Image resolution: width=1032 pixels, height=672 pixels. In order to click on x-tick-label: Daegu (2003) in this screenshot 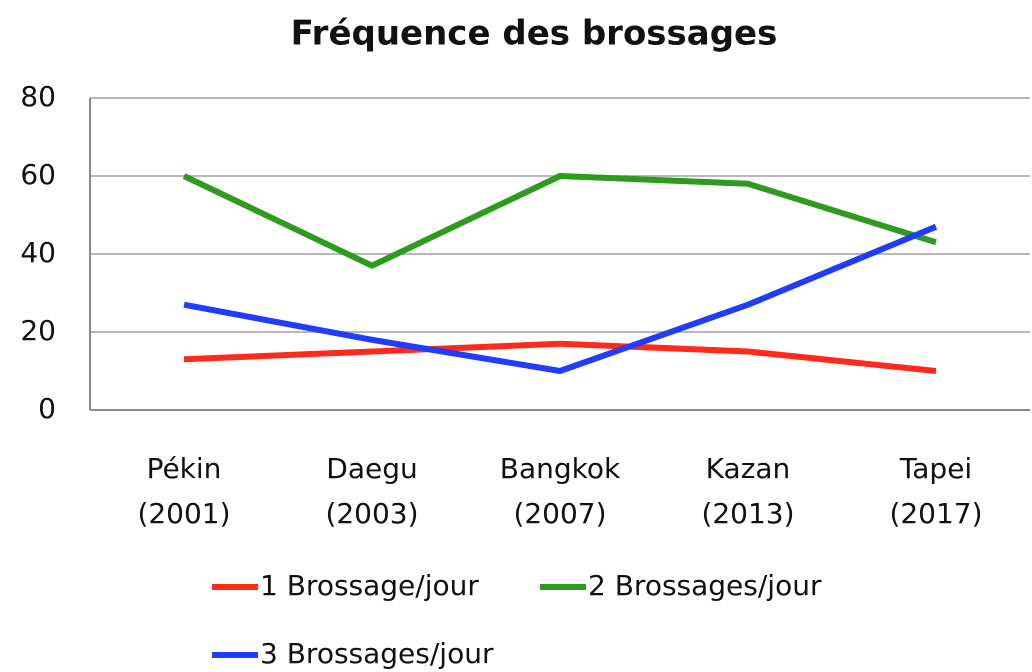, I will do `click(371, 491)`.